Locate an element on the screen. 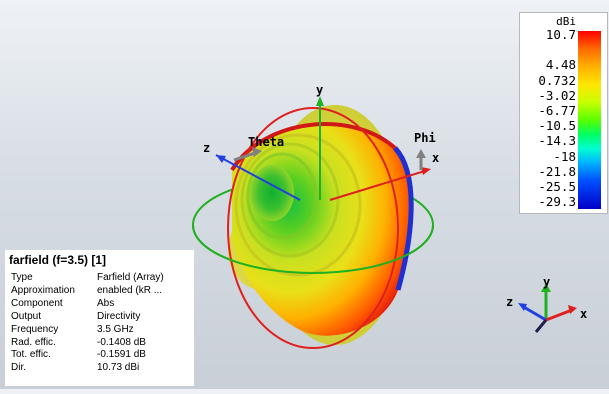 This screenshot has height=394, width=609. x-axis-arrow is located at coordinates (426, 171).